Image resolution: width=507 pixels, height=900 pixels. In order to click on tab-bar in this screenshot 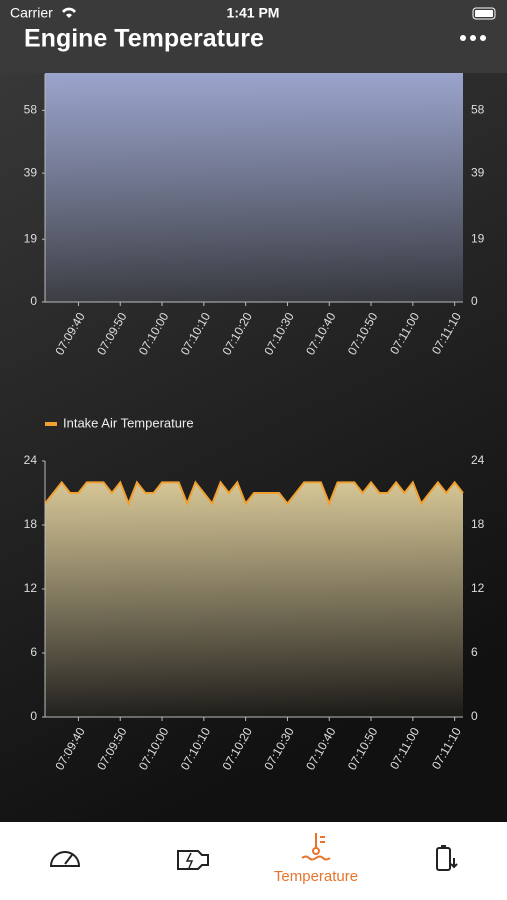, I will do `click(253, 861)`.